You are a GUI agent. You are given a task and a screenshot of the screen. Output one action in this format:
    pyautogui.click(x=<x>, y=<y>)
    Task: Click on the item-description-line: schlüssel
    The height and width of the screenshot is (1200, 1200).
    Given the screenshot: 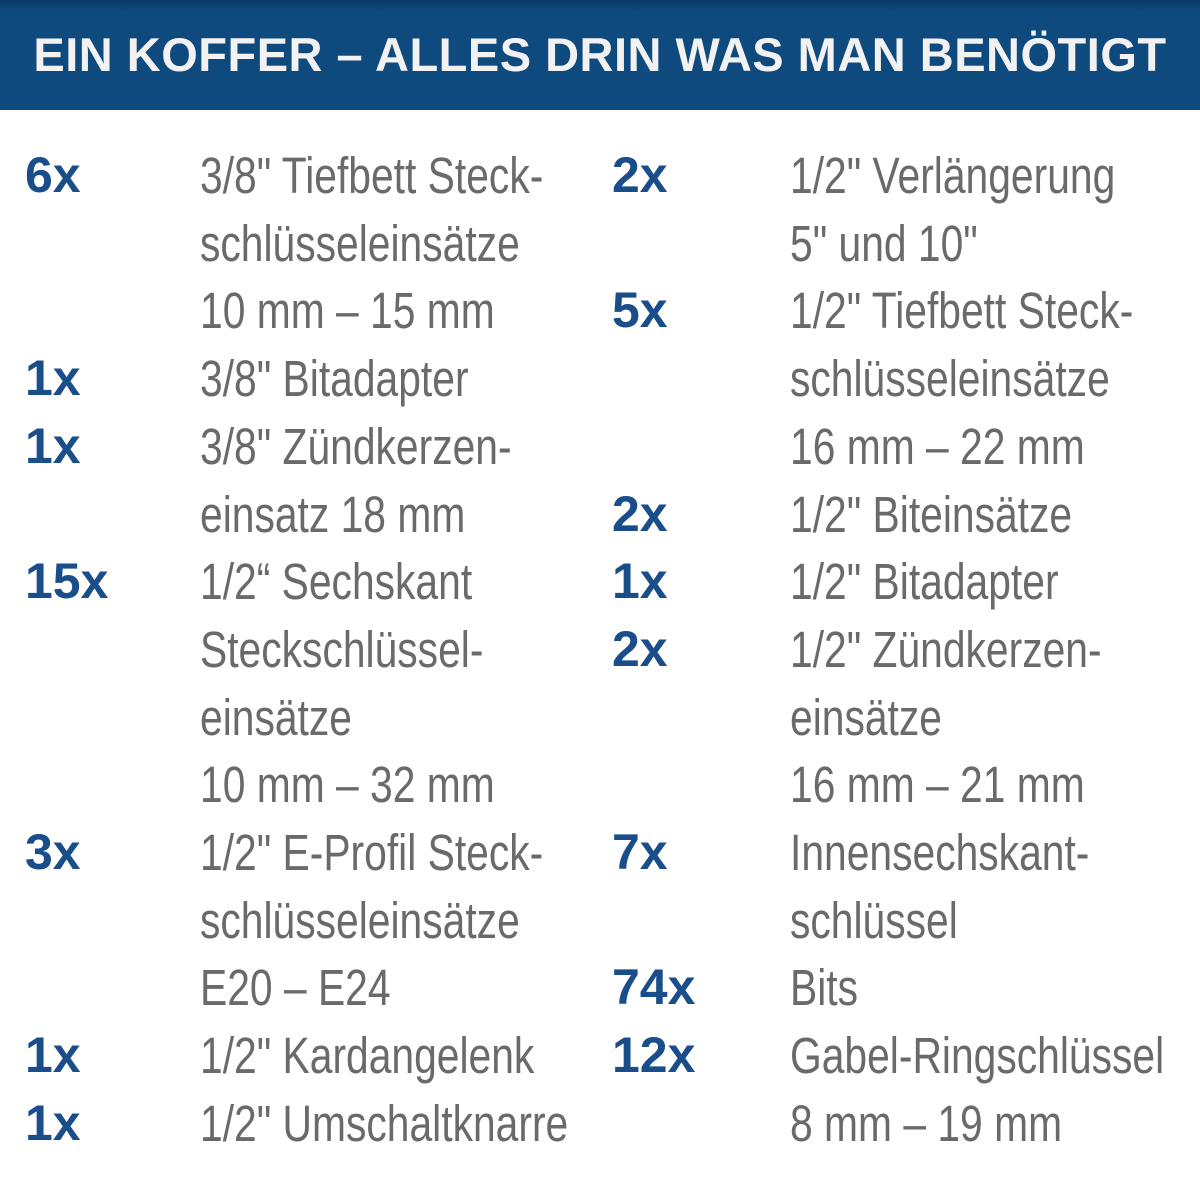 What is the action you would take?
    pyautogui.click(x=874, y=920)
    